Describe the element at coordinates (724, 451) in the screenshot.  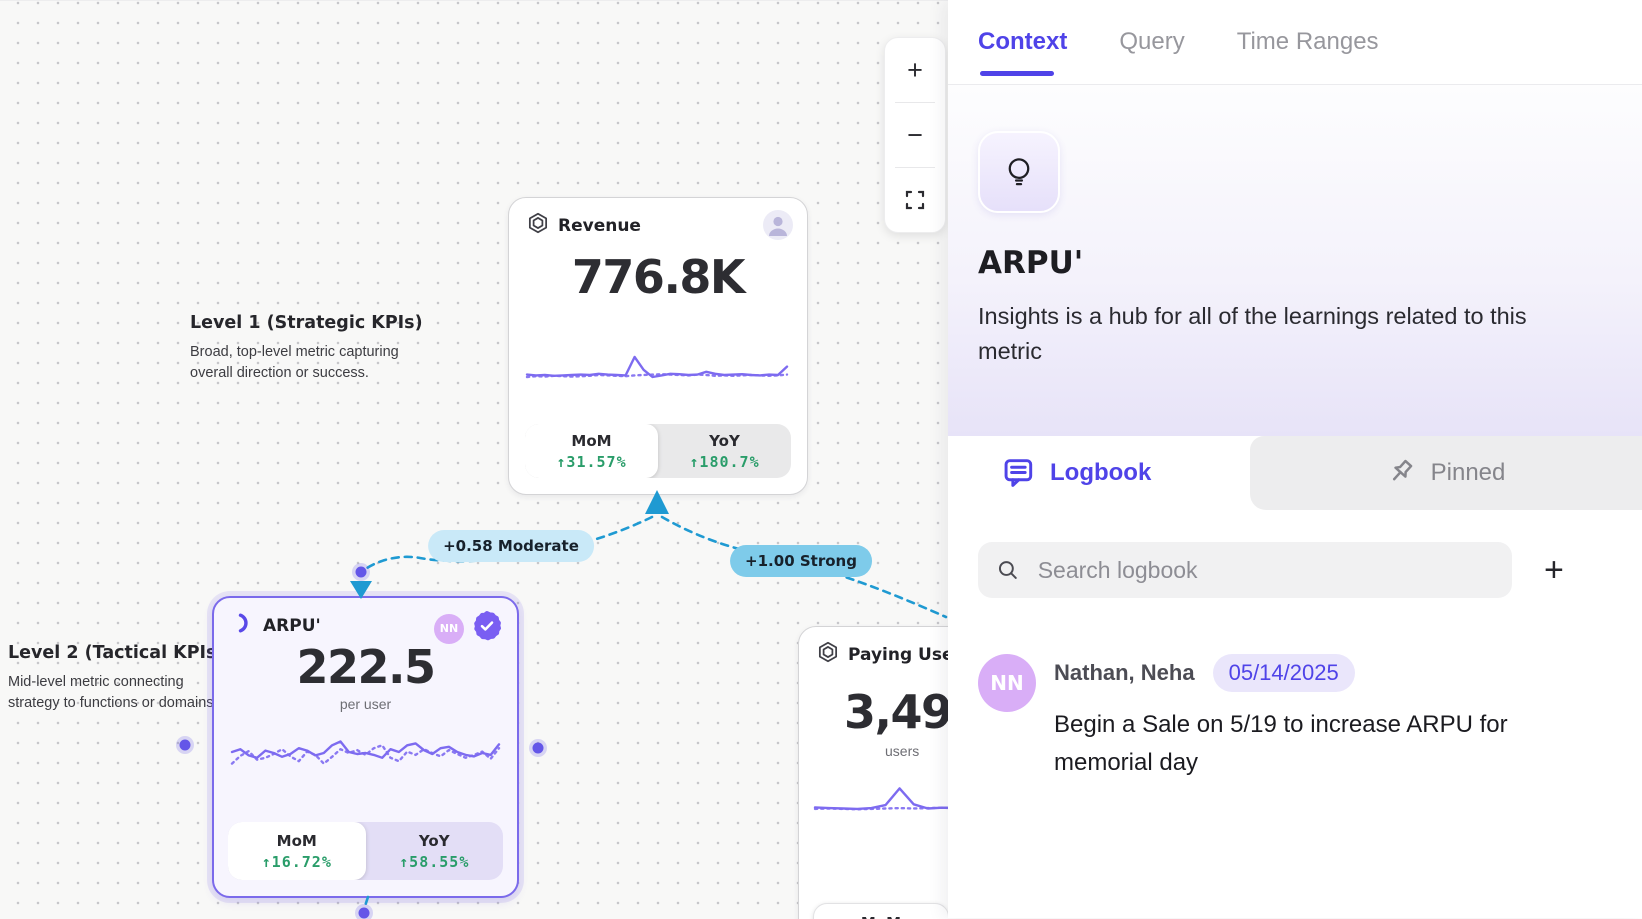
I see `yoy-segment: YoY ↑180.7%` at that location.